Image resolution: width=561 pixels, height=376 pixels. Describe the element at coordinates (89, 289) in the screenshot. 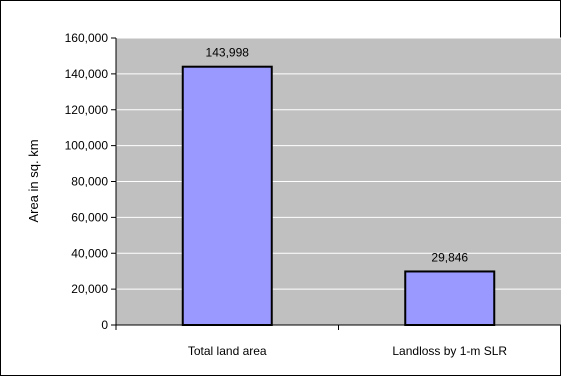

I see `y-tick-label: 20,000` at that location.